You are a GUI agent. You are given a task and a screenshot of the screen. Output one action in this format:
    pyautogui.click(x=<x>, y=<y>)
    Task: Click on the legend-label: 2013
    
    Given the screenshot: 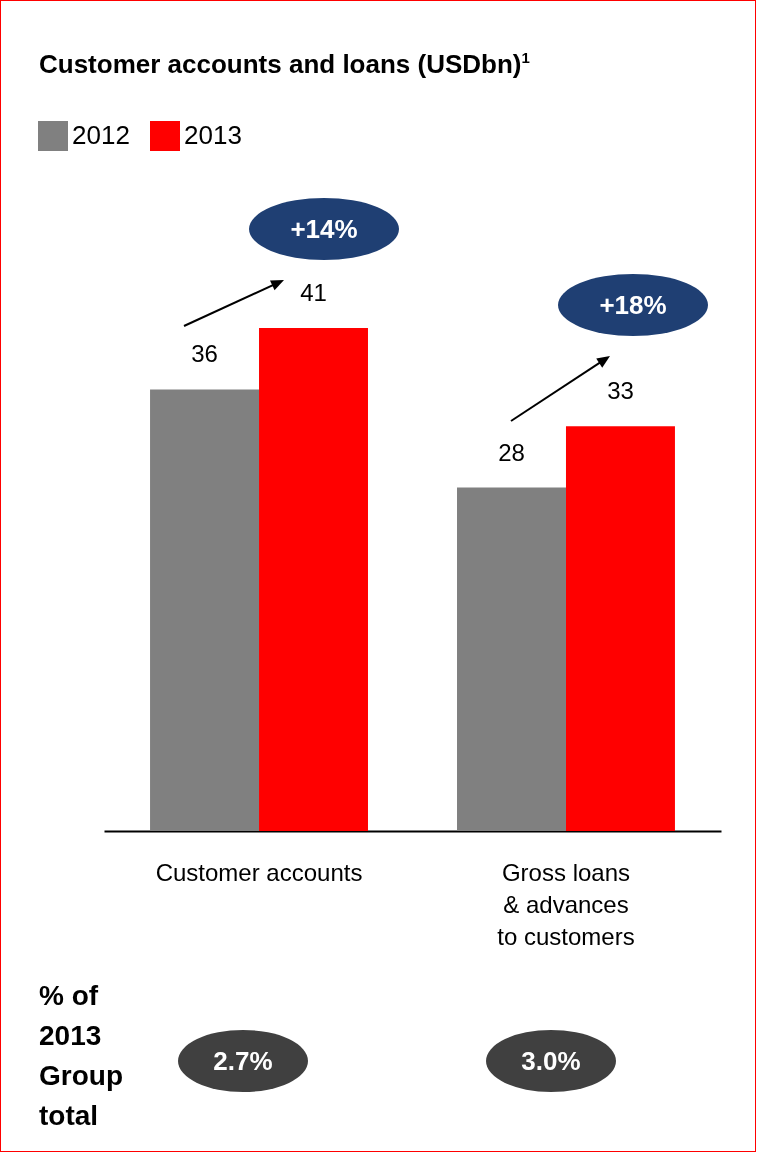 What is the action you would take?
    pyautogui.click(x=213, y=135)
    